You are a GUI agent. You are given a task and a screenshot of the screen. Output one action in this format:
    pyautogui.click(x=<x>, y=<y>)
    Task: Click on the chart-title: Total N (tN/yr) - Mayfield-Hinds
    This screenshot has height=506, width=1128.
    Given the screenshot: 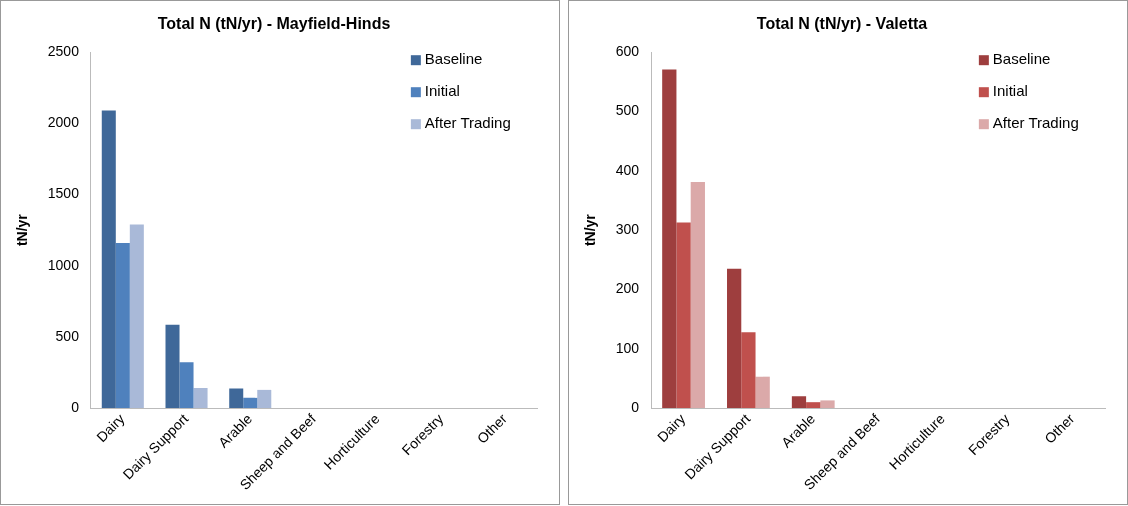 What is the action you would take?
    pyautogui.click(x=274, y=24)
    